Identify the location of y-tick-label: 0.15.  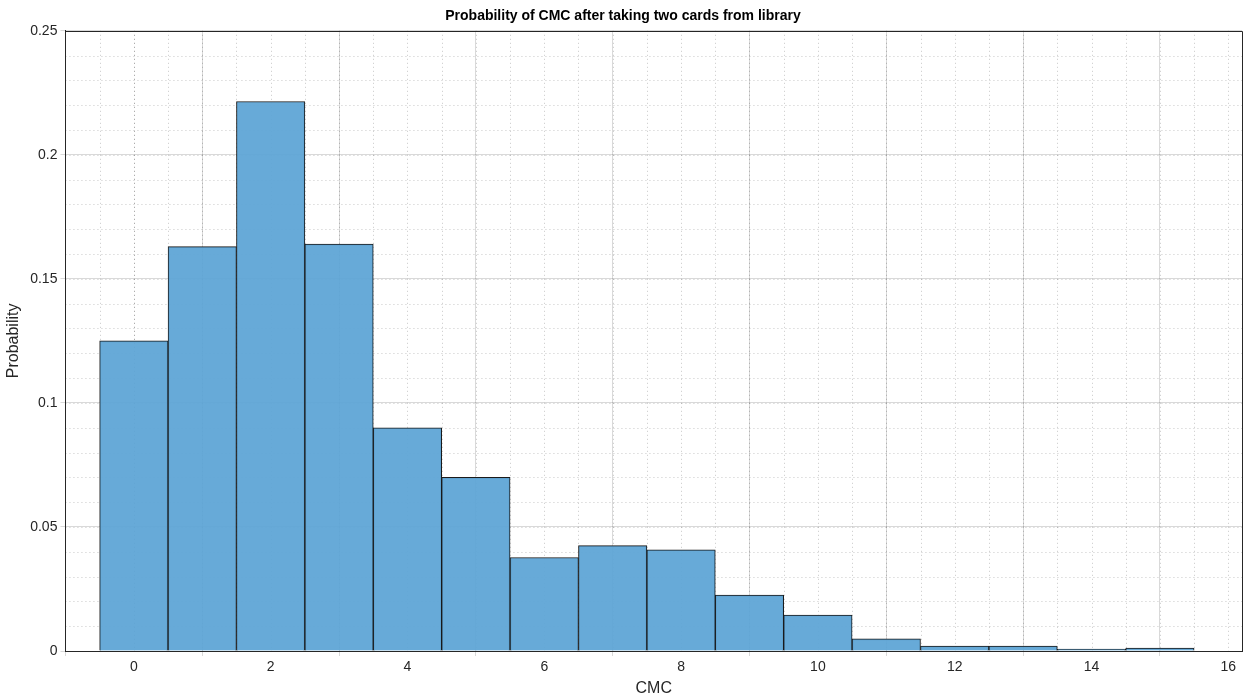
(44, 277).